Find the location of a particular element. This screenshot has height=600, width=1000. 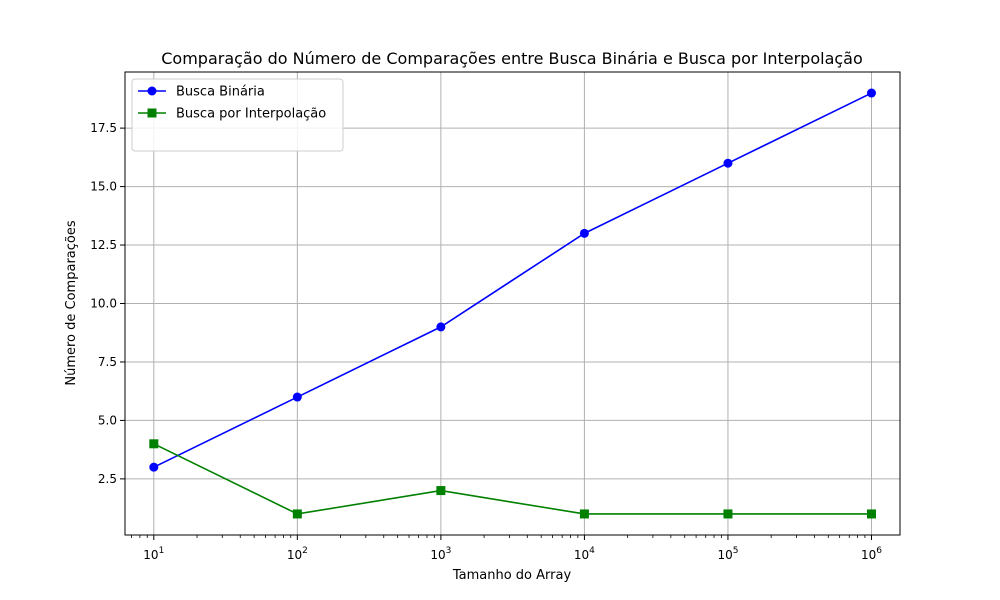

y-tick-label: 10.0 is located at coordinates (103, 304).